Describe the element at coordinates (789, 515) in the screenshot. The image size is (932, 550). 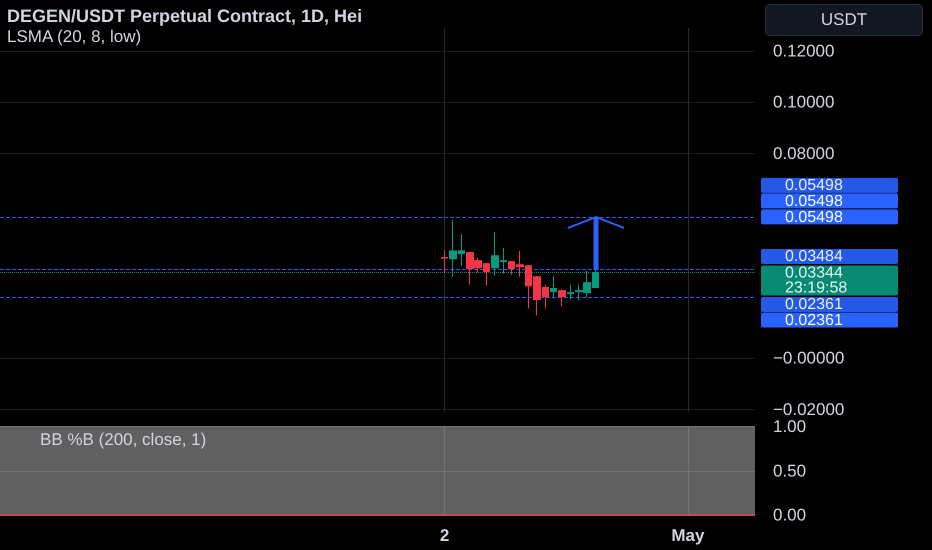
I see `y-tick-label: 0.00` at that location.